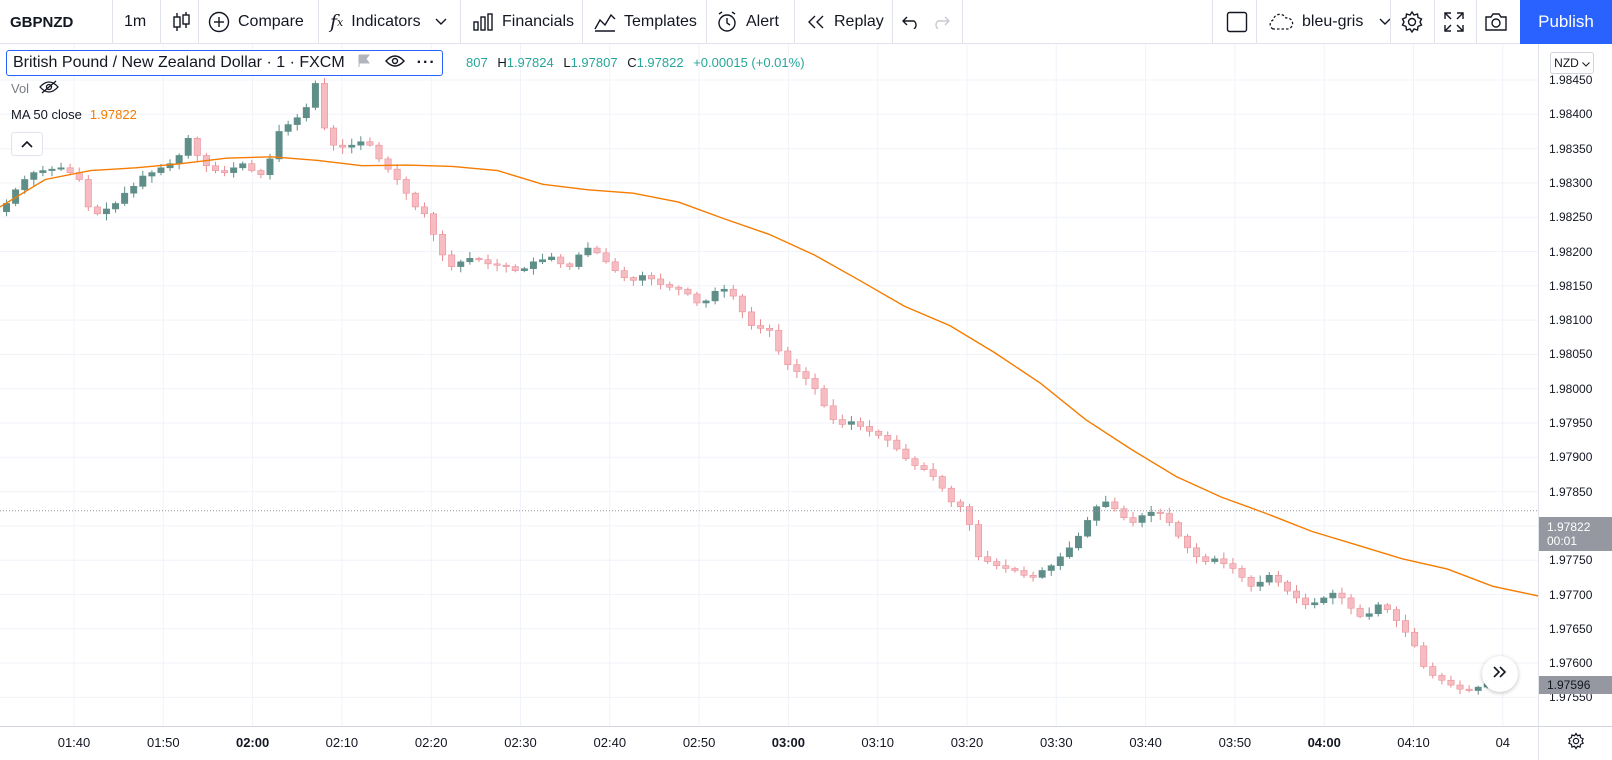 Image resolution: width=1612 pixels, height=760 pixels. I want to click on interval-button: 1m, so click(135, 22).